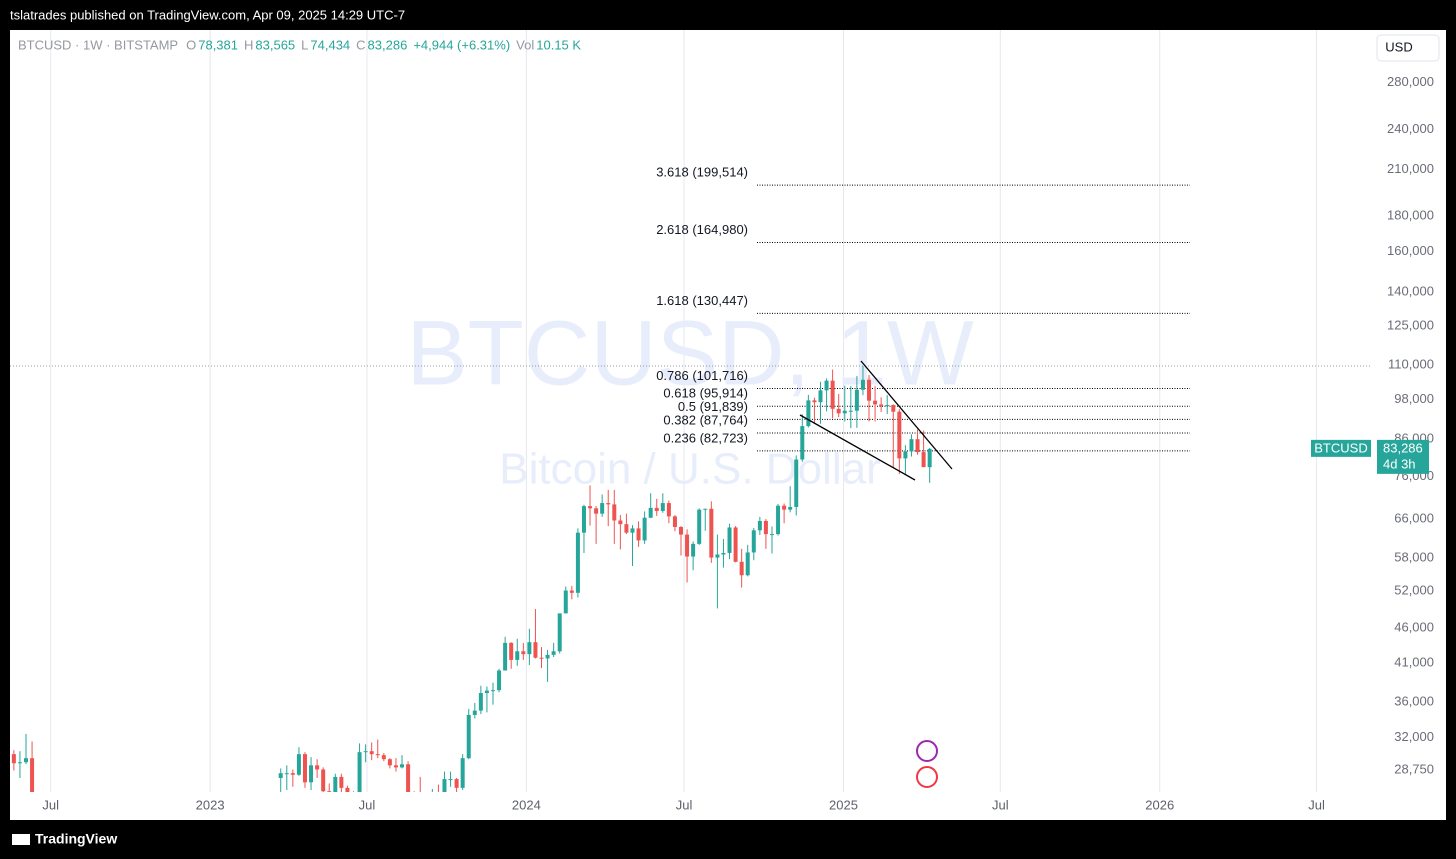 The image size is (1456, 859). What do you see at coordinates (1403, 447) in the screenshot?
I see `price-tag-value: 83,286` at bounding box center [1403, 447].